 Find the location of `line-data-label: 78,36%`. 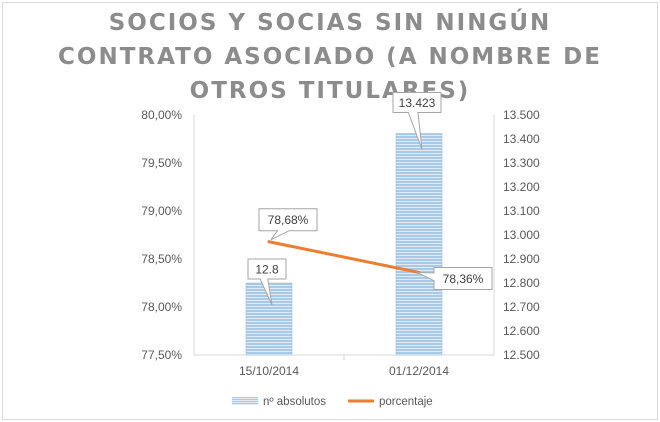

line-data-label: 78,36% is located at coordinates (454, 278).